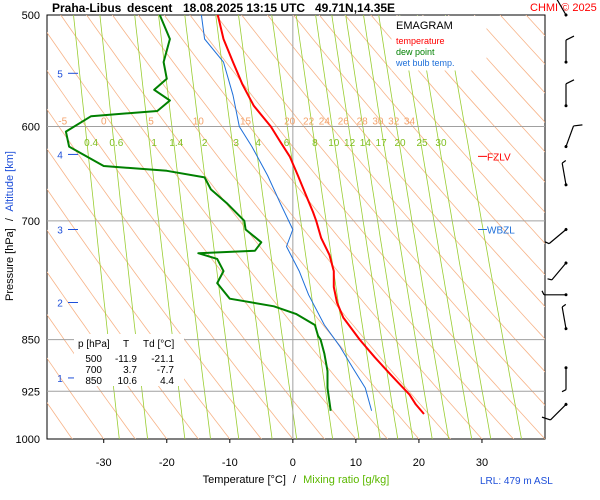  What do you see at coordinates (230, 463) in the screenshot?
I see `temperature-tick-label: -10` at bounding box center [230, 463].